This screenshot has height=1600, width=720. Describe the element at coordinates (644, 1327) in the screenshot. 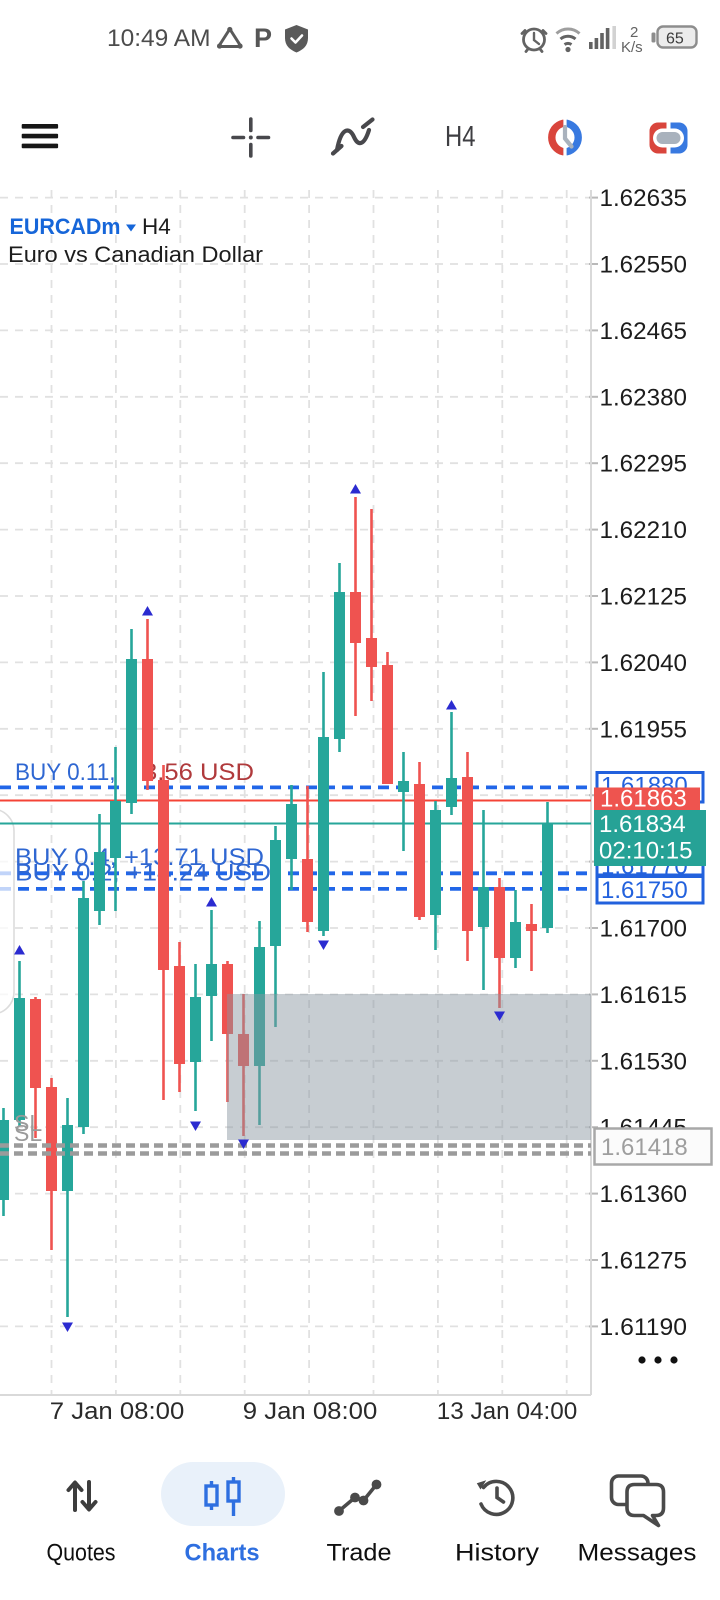

I see `svg-text: 1.61190` at that location.